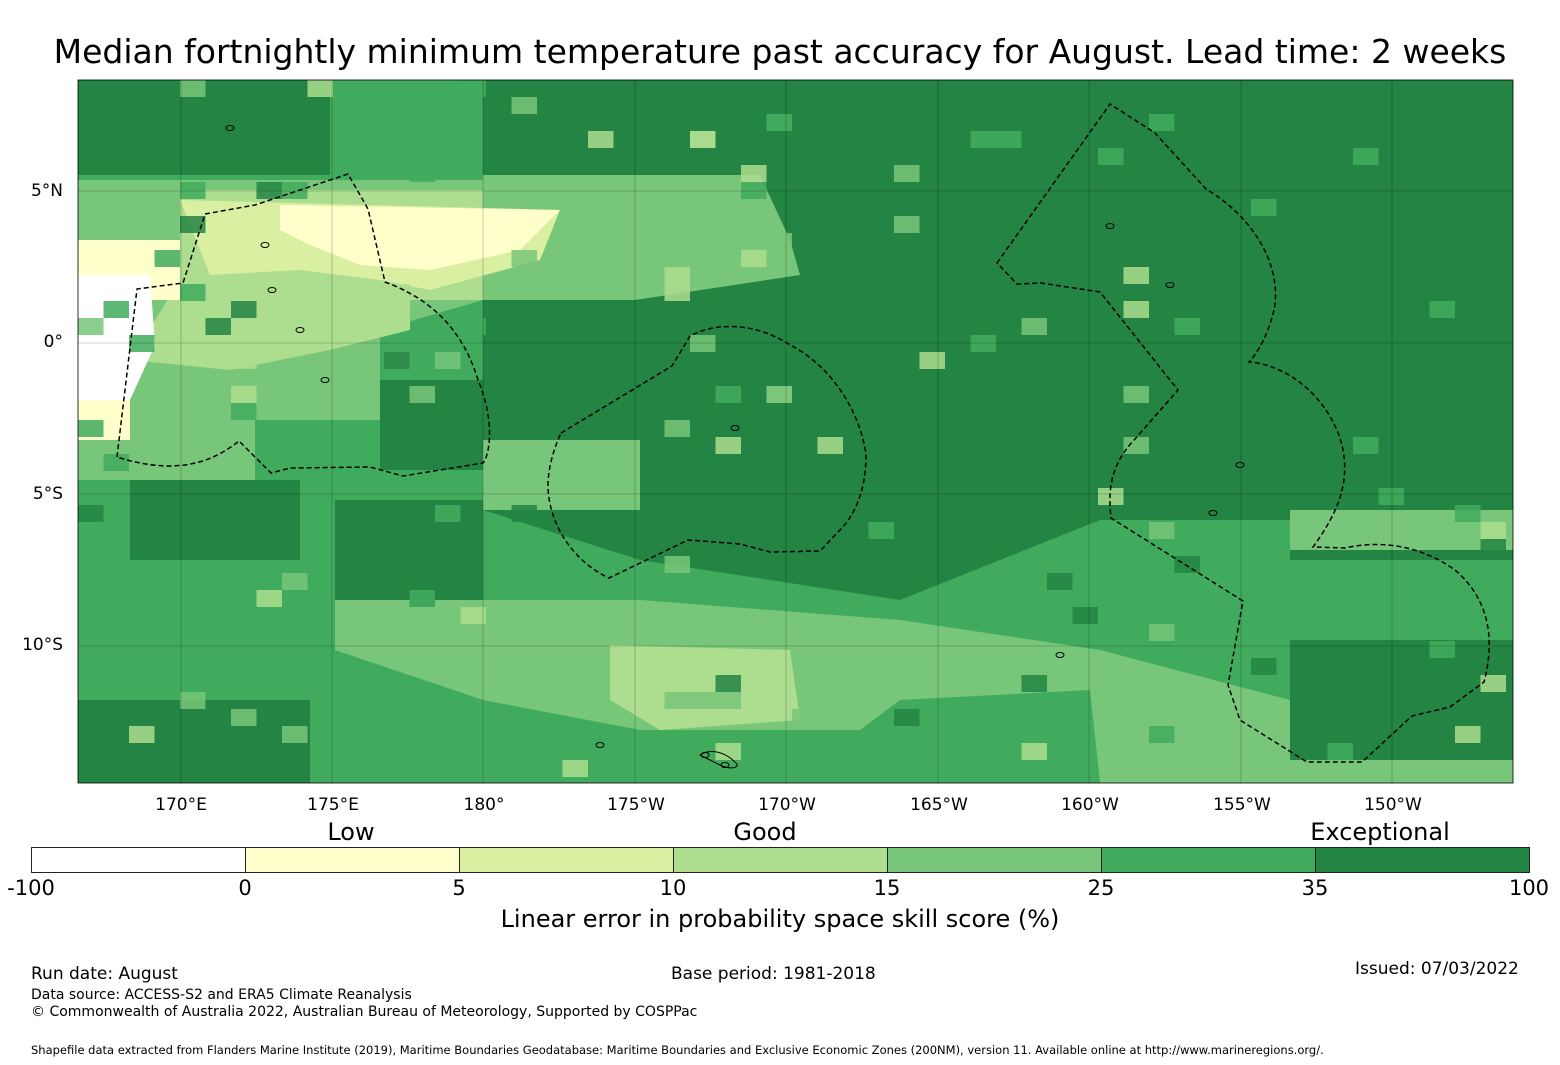 The width and height of the screenshot is (1560, 1065). I want to click on lon-label-170e: 170°E, so click(181, 805).